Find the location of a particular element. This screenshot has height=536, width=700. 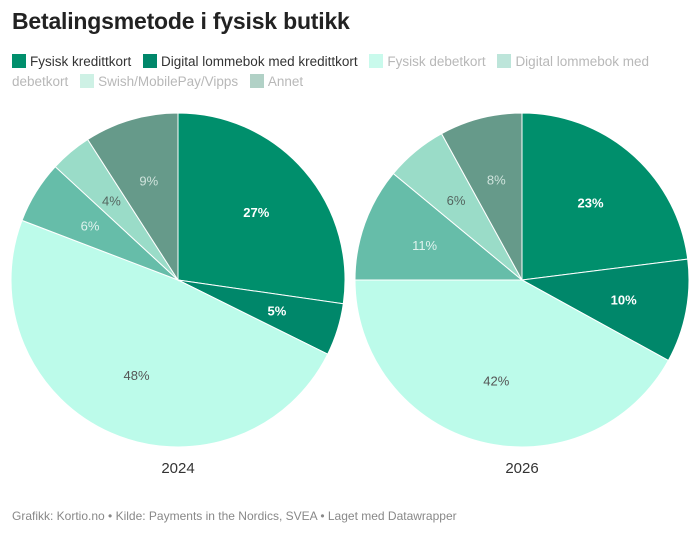

slice-label: 9% is located at coordinates (148, 181).